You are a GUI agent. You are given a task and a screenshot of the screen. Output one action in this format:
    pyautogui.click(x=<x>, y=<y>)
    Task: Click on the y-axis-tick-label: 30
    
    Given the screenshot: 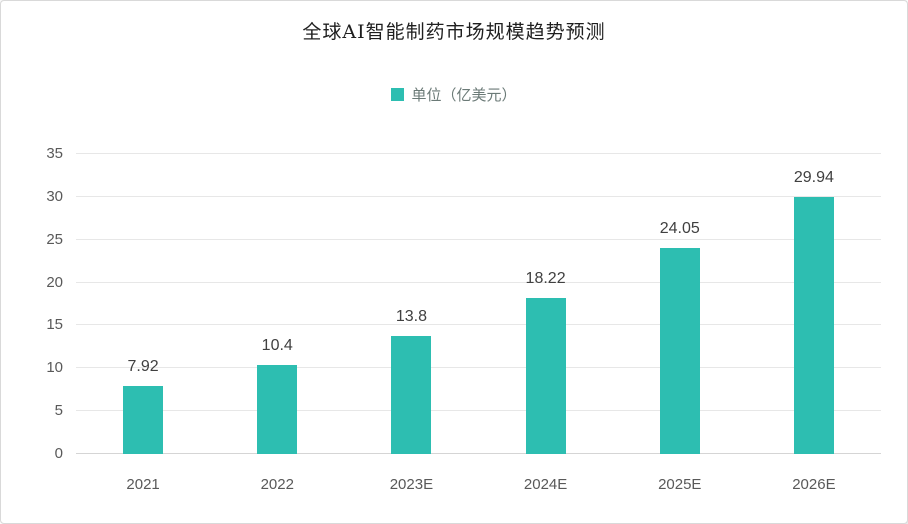 What is the action you would take?
    pyautogui.click(x=54, y=196)
    